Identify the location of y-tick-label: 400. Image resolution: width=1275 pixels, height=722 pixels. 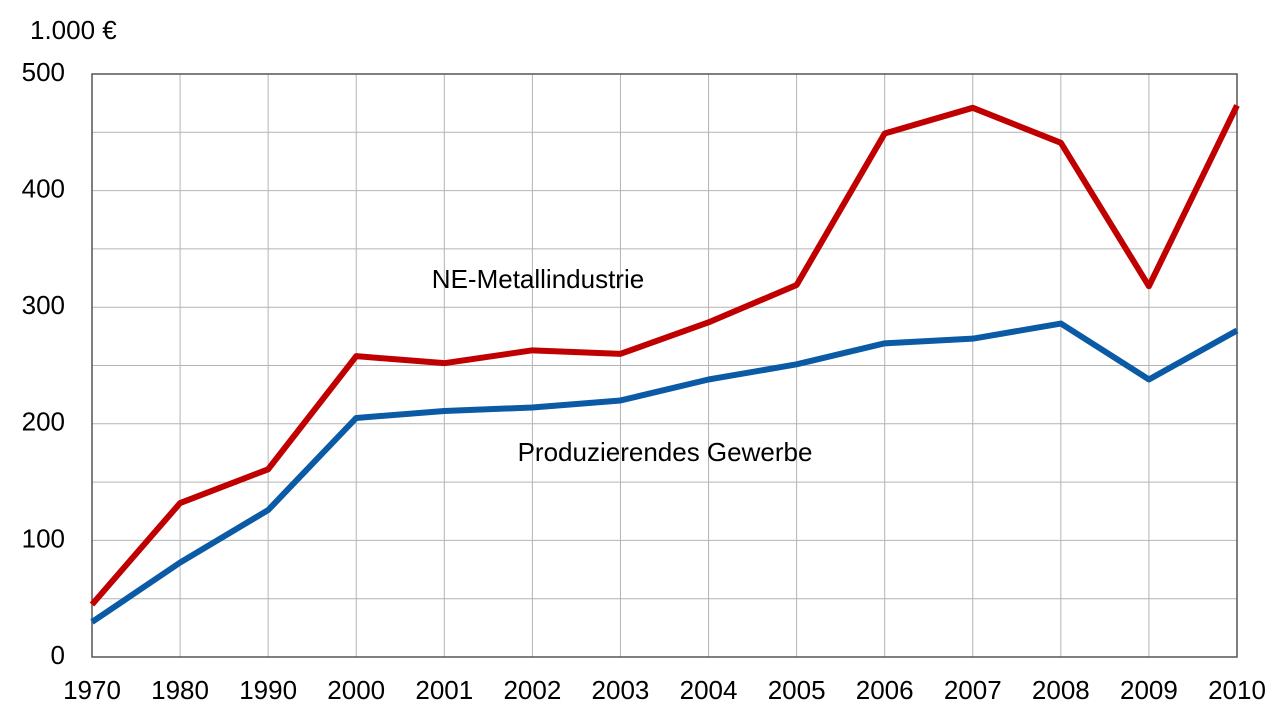
(43, 188).